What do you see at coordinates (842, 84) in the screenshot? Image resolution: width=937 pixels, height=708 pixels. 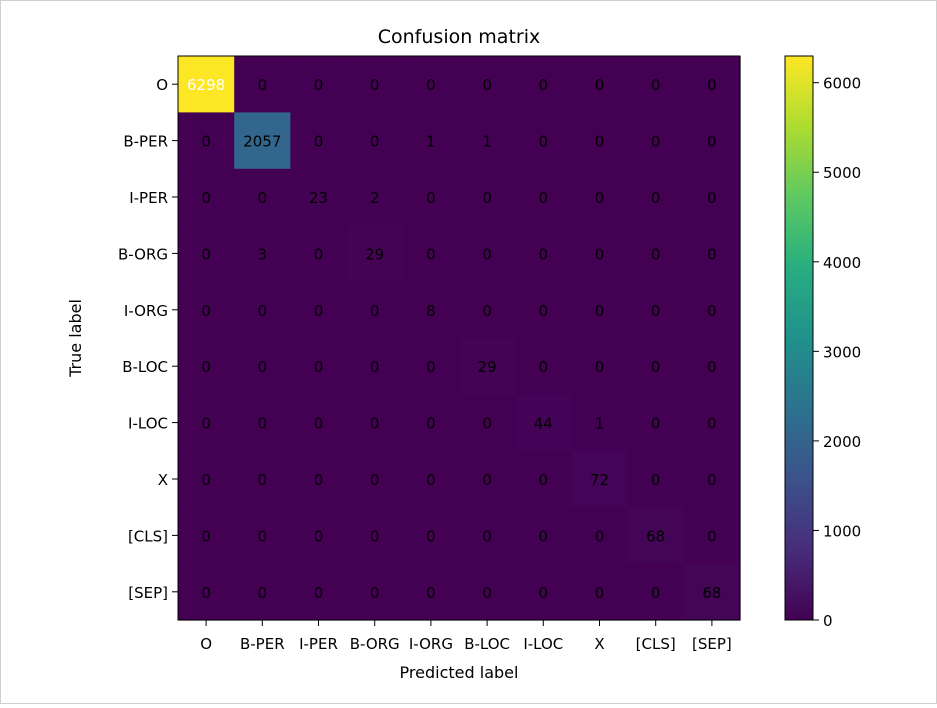 I see `colorbar-tick-label: 6000` at bounding box center [842, 84].